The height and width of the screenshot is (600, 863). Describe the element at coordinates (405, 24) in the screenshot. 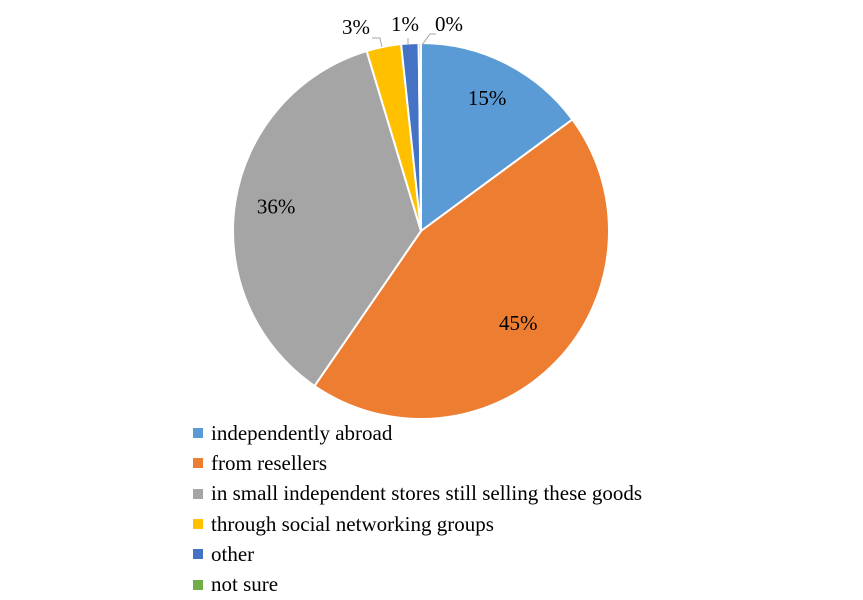

I see `data-label-other: 1%` at that location.